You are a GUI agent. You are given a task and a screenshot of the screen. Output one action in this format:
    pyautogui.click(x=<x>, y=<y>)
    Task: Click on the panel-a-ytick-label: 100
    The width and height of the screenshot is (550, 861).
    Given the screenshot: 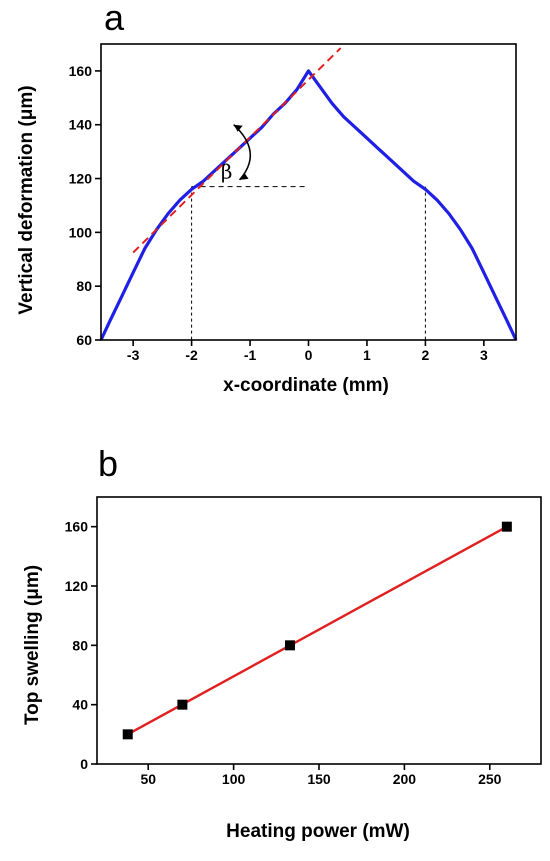 What is the action you would take?
    pyautogui.click(x=81, y=232)
    